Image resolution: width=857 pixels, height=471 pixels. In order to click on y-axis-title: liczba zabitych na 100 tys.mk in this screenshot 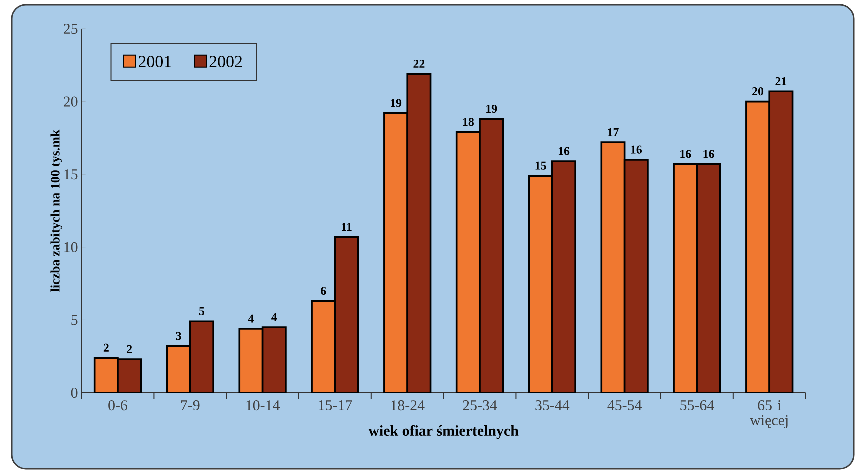, I will do `click(56, 211)`.